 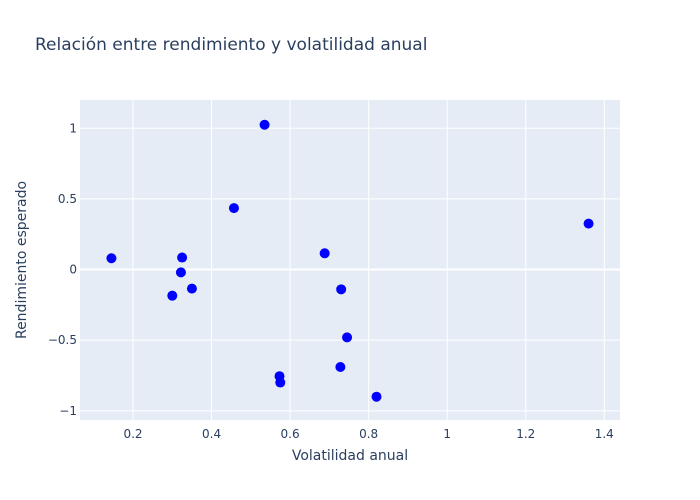 What do you see at coordinates (211, 434) in the screenshot?
I see `x-tick-label: 0.4` at bounding box center [211, 434].